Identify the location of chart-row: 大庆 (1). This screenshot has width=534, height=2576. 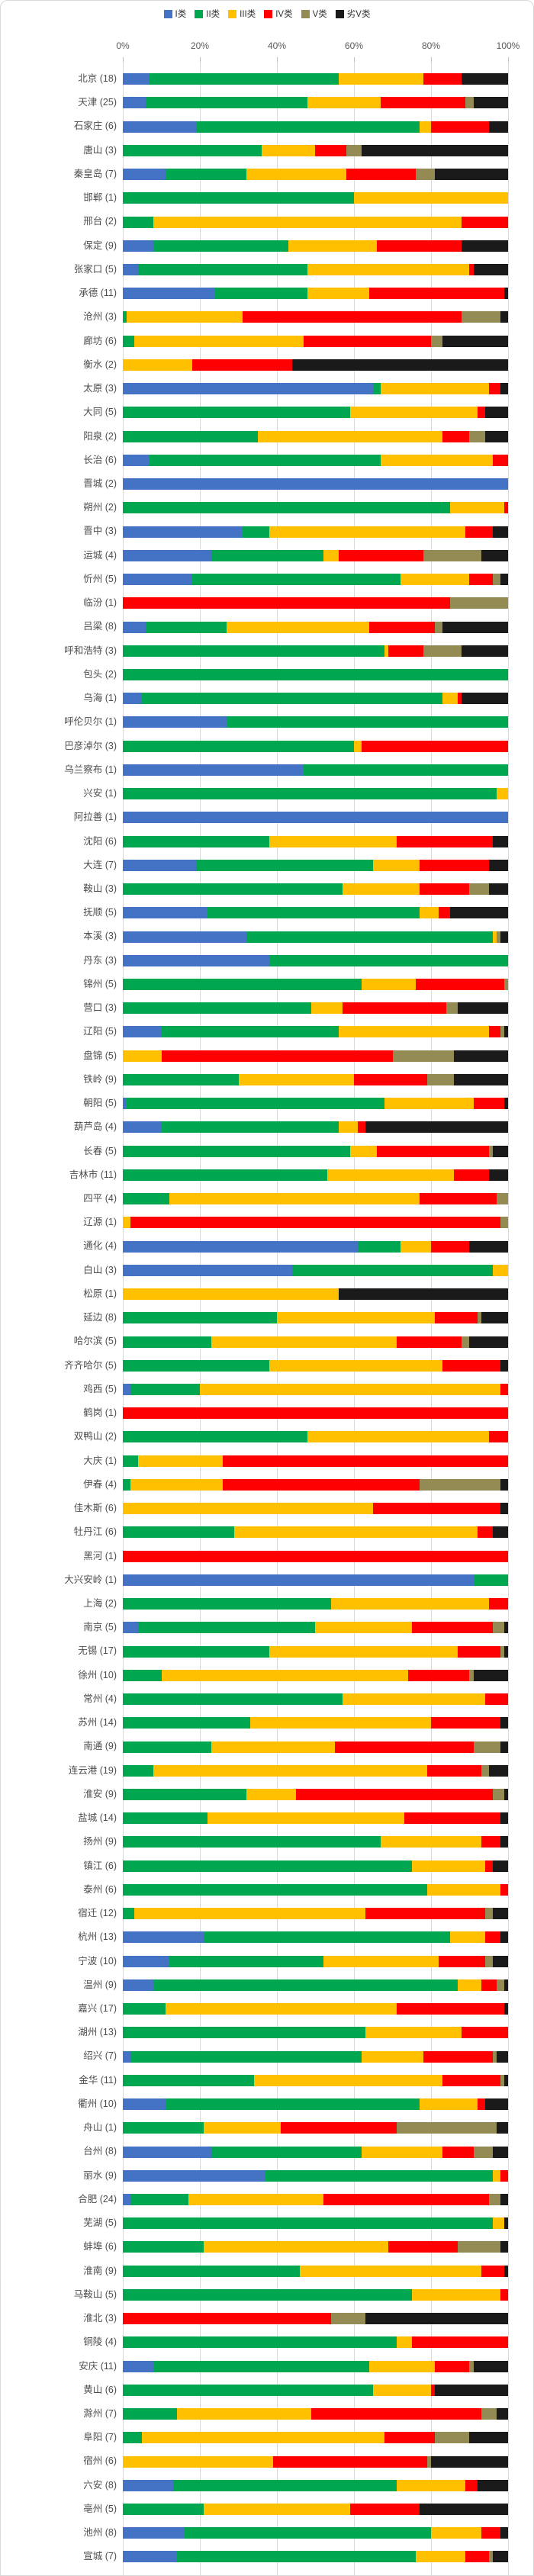
(267, 1461).